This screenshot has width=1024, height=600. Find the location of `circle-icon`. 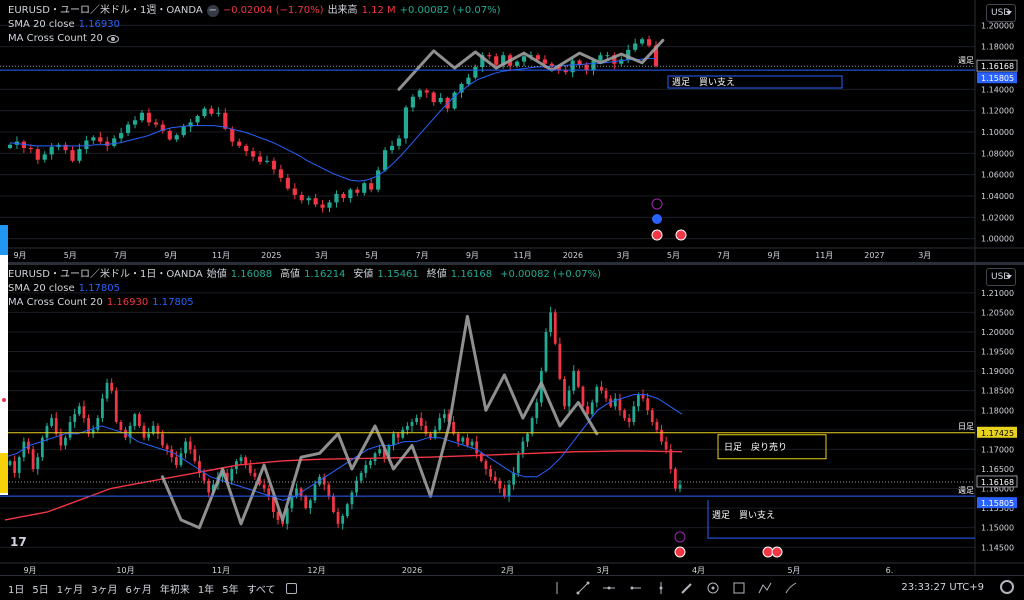

circle-icon is located at coordinates (713, 588).